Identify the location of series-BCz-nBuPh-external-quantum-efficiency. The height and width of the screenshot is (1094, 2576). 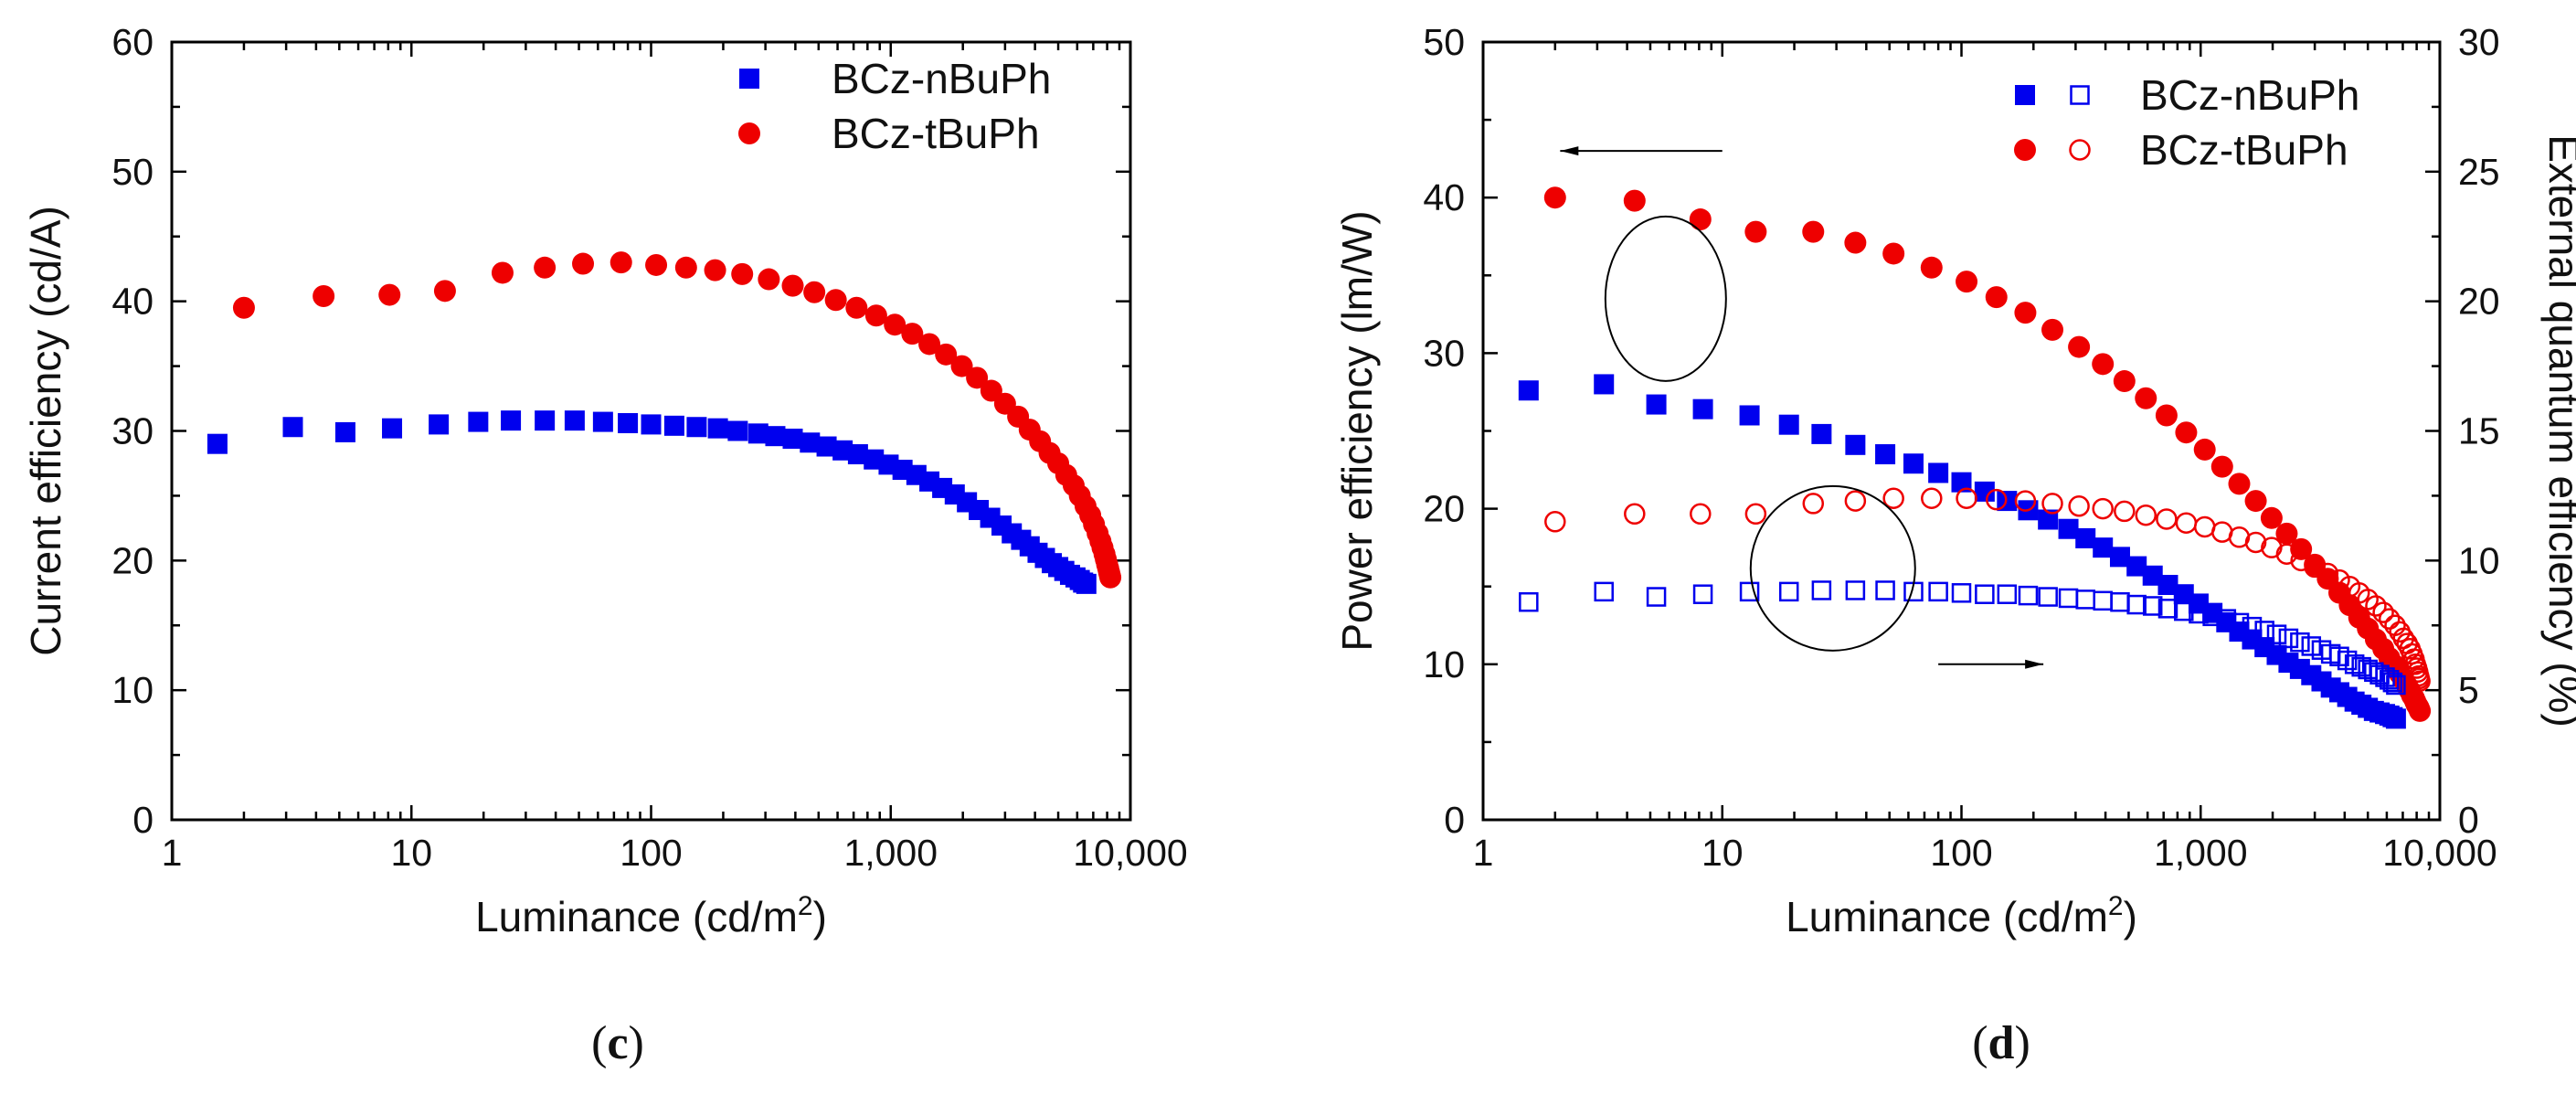
(1962, 638).